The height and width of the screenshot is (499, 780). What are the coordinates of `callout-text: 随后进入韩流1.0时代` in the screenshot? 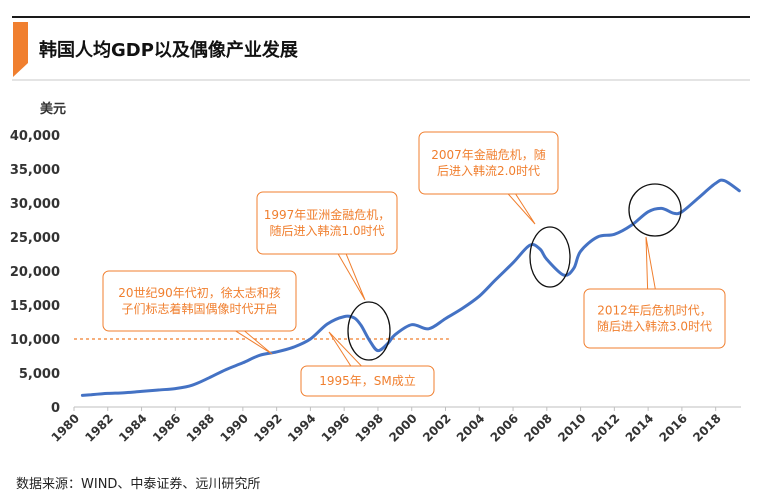 It's located at (326, 230).